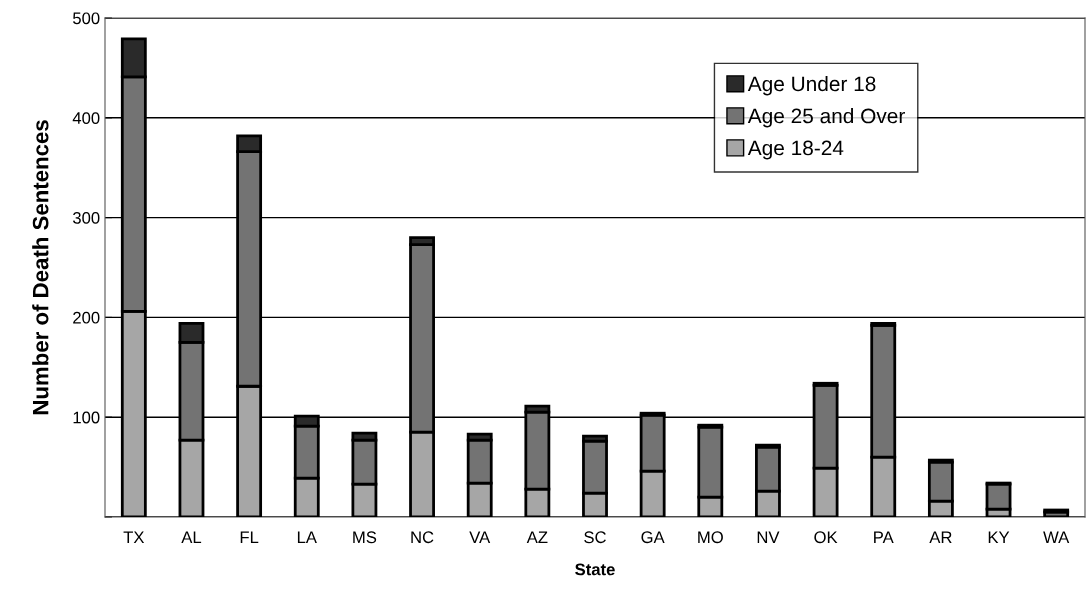  I want to click on y-tick-label: 300, so click(86, 218).